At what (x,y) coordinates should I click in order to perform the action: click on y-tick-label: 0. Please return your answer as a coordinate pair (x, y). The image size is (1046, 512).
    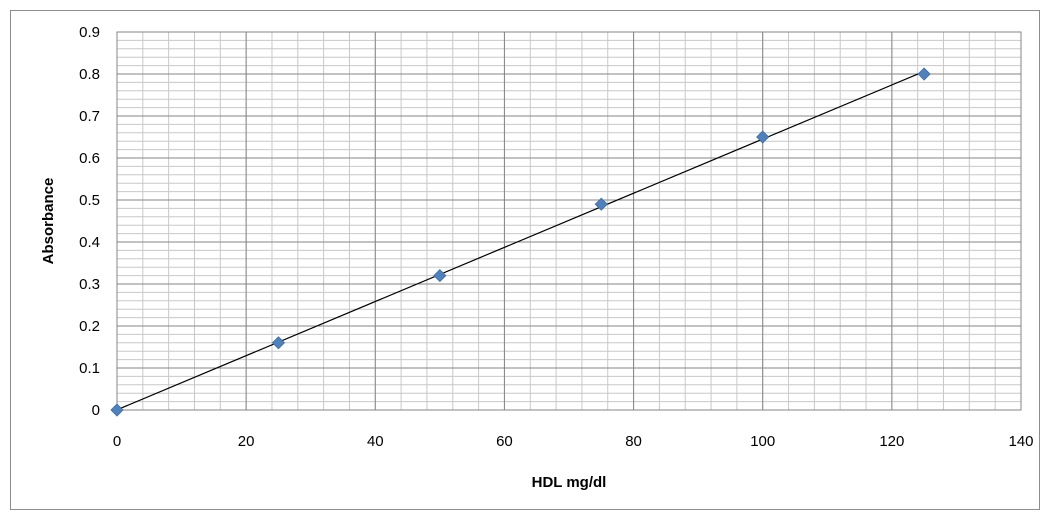
    Looking at the image, I should click on (96, 410).